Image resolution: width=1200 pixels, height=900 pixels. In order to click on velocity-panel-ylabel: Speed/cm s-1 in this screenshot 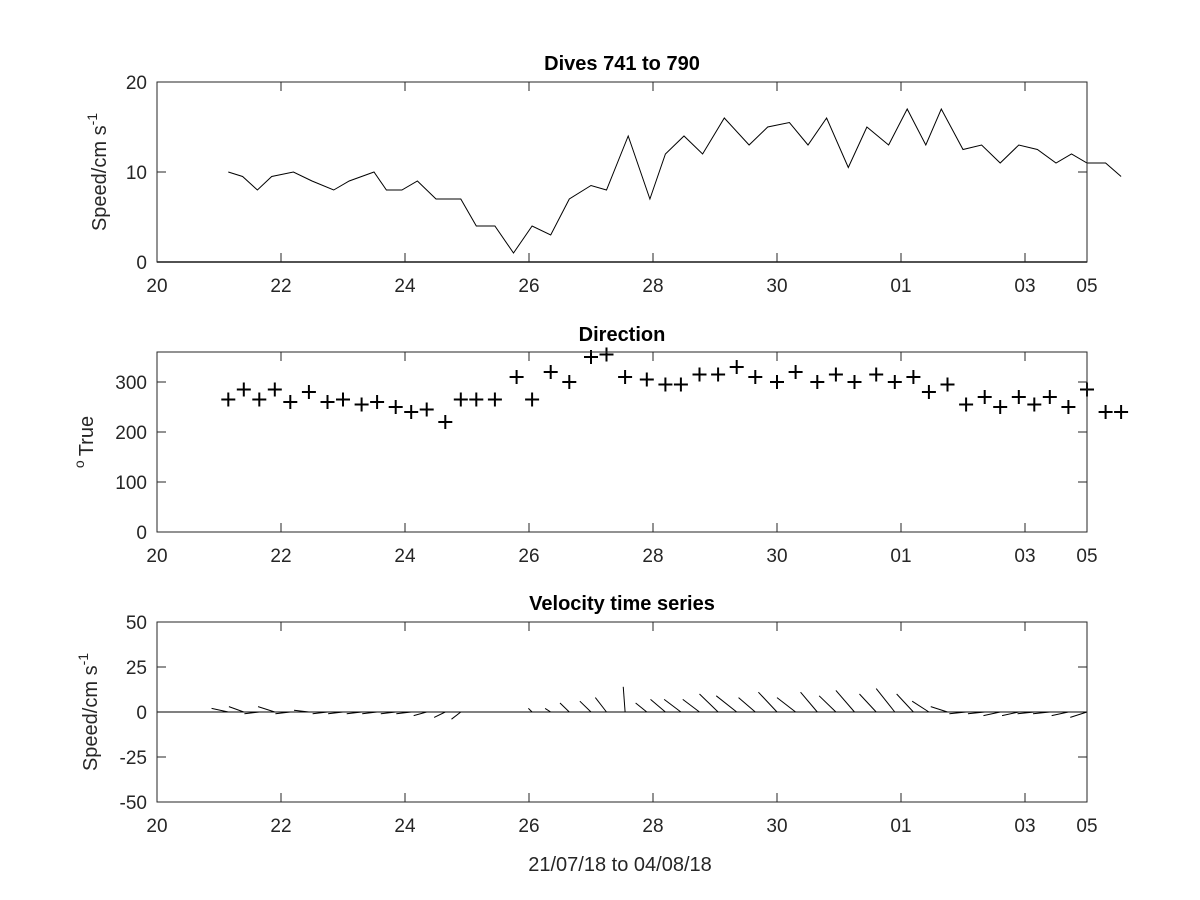, I will do `click(88, 712)`.